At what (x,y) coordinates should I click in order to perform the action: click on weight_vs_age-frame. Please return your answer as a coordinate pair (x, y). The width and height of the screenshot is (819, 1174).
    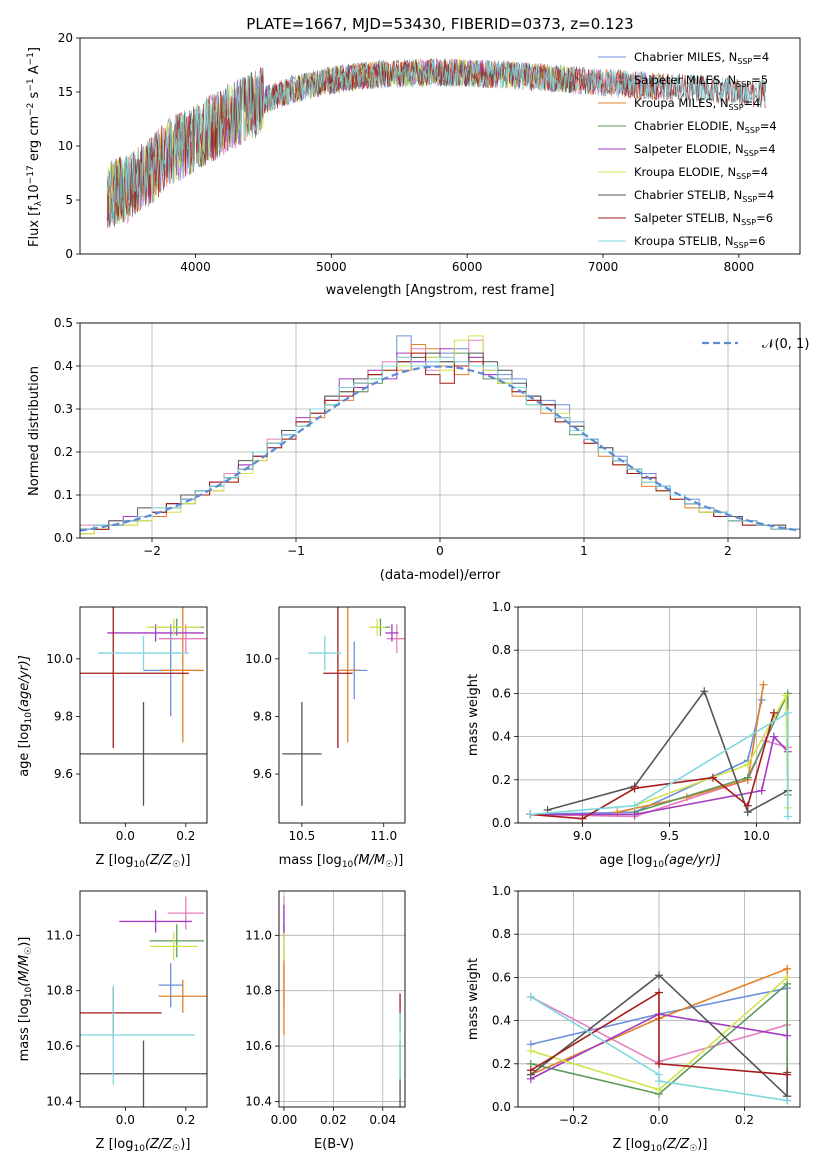
    Looking at the image, I should click on (659, 715).